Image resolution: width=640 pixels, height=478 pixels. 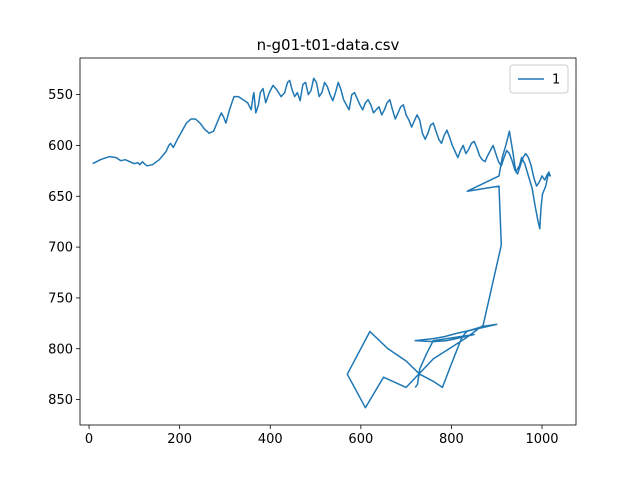 I want to click on x-tick-label-0: 0, so click(x=89, y=439).